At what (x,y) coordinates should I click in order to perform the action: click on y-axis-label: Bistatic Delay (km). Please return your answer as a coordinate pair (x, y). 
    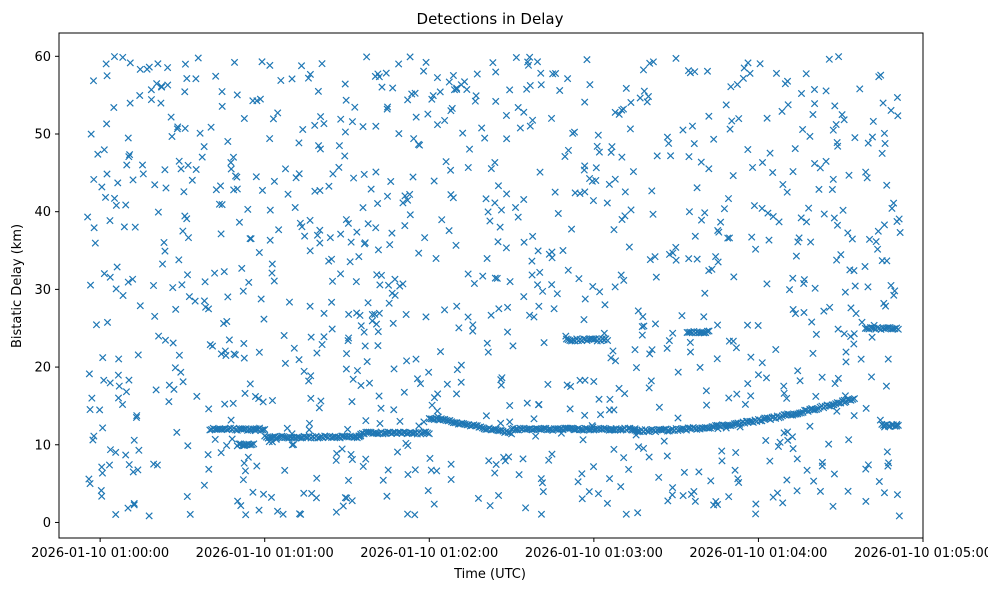
    Looking at the image, I should click on (17, 286).